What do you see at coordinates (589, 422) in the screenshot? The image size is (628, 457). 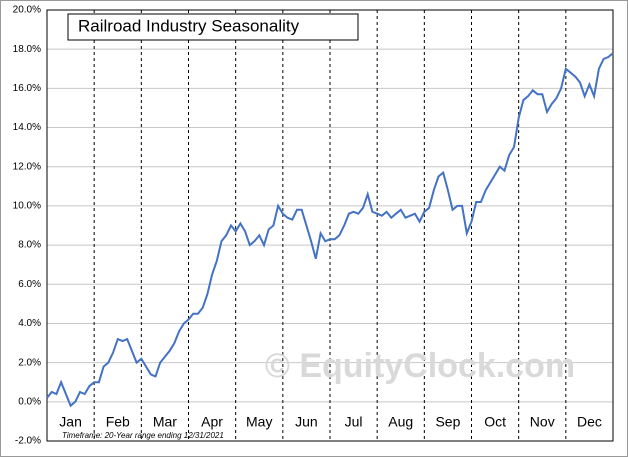 I see `x-tick-label: Dec` at bounding box center [589, 422].